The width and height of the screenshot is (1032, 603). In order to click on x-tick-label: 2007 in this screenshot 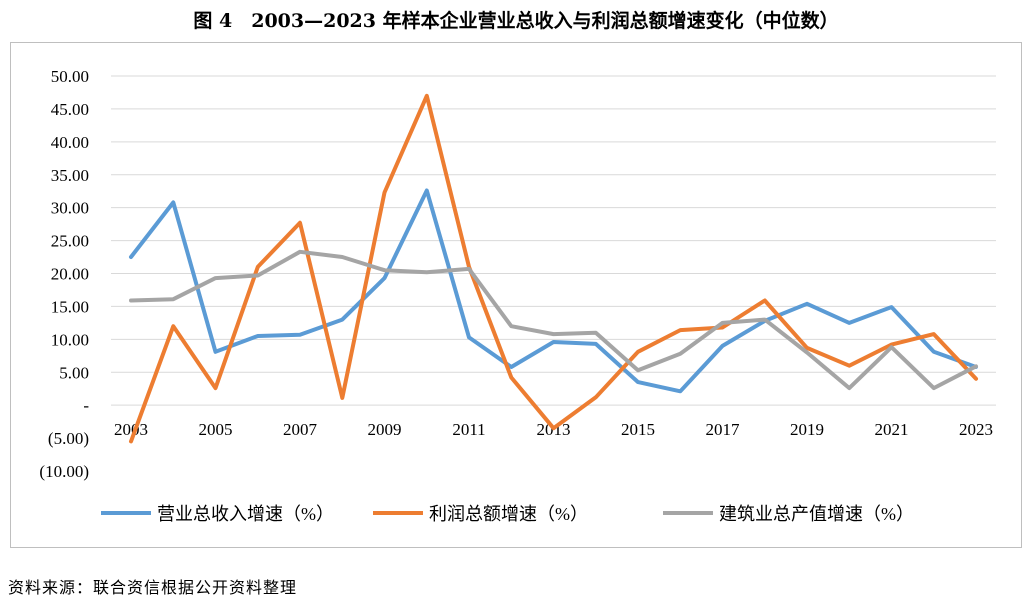, I will do `click(300, 429)`.